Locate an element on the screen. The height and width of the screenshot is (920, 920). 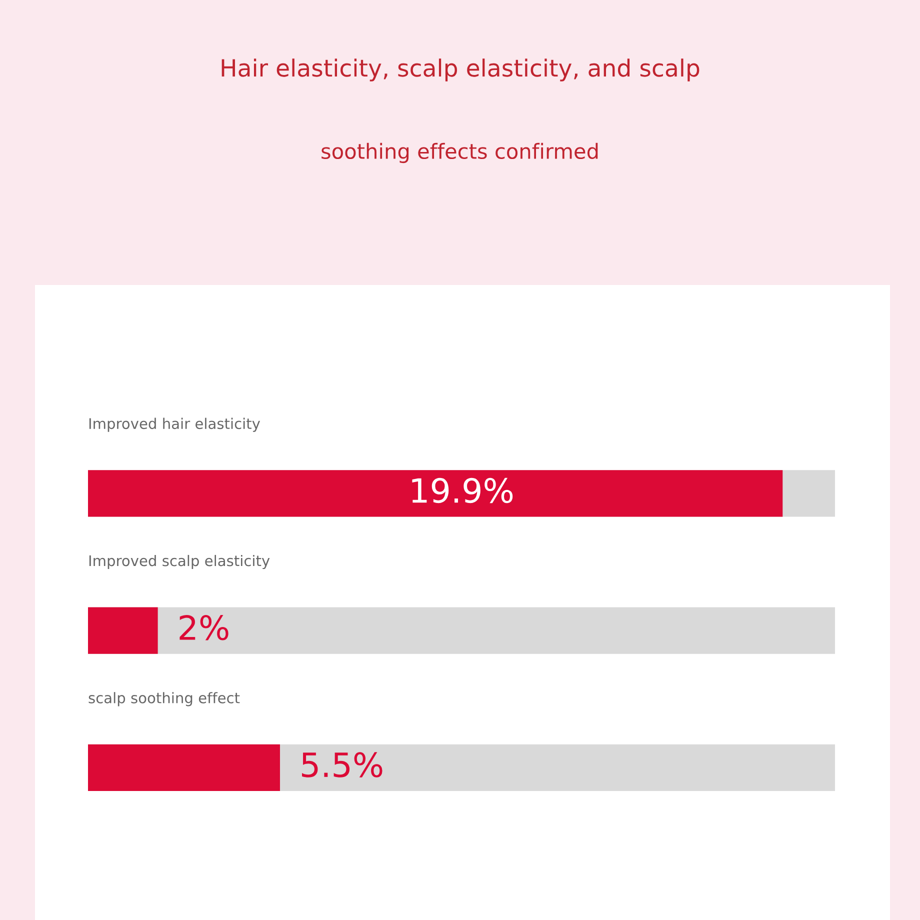
data-label: 2% is located at coordinates (204, 627).